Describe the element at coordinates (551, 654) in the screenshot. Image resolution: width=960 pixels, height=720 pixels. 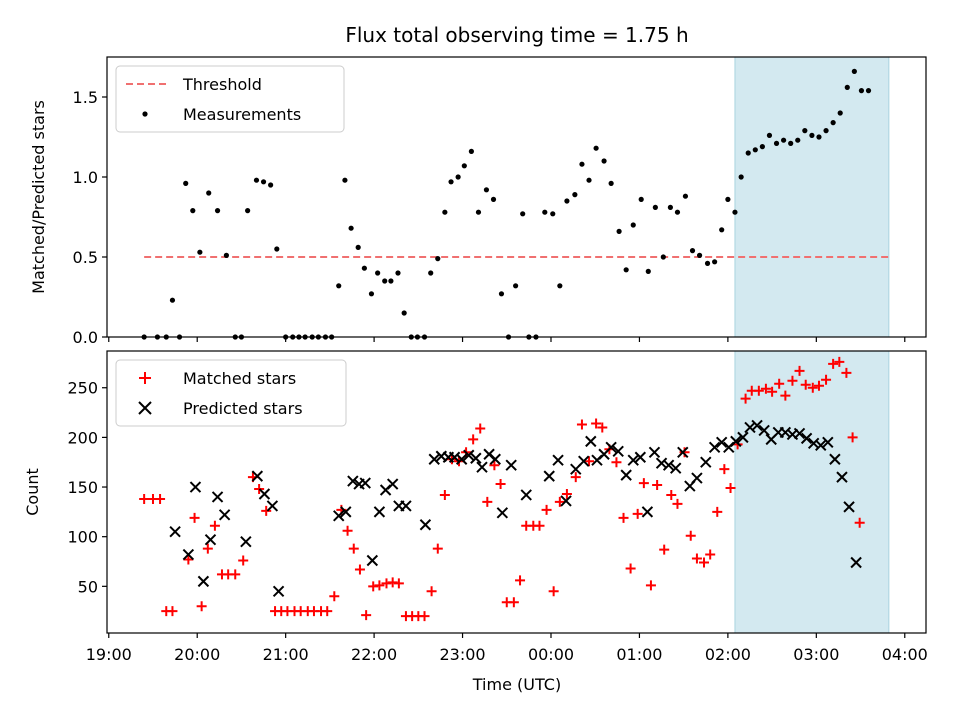
I see `x-tick-label: 00:00` at that location.